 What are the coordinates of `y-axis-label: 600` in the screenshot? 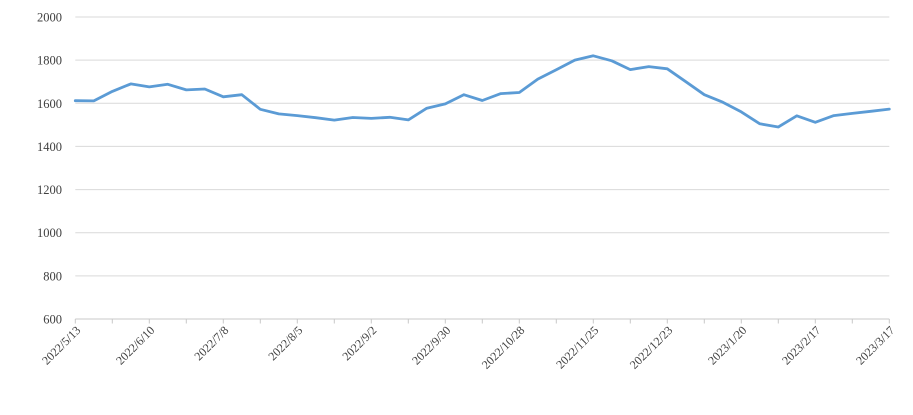 It's located at (52, 320).